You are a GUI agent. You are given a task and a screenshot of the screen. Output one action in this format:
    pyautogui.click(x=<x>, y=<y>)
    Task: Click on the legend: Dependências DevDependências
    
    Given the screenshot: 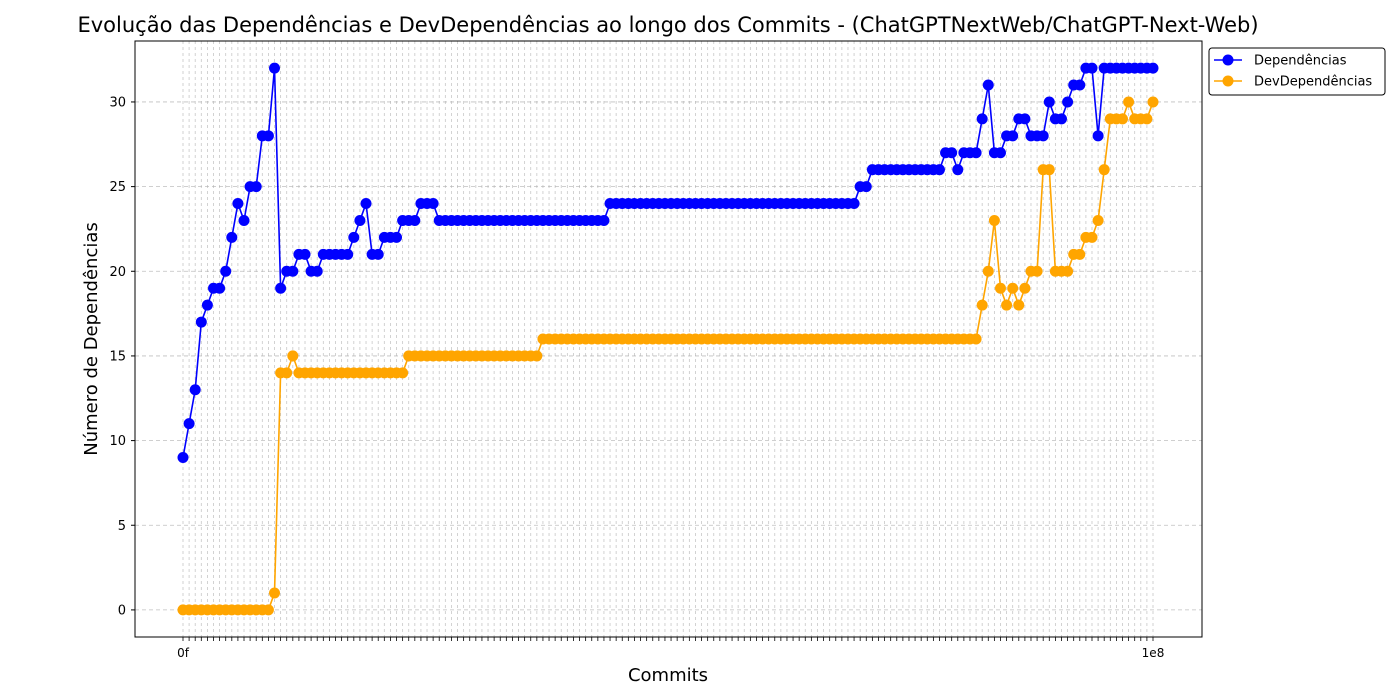 What is the action you would take?
    pyautogui.click(x=1297, y=71)
    